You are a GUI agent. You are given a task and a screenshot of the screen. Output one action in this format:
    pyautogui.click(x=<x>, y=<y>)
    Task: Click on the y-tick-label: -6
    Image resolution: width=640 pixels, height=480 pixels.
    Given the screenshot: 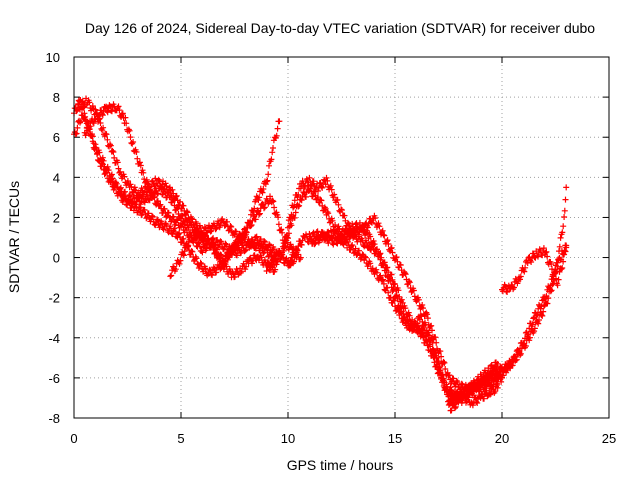 What is the action you would take?
    pyautogui.click(x=54, y=378)
    